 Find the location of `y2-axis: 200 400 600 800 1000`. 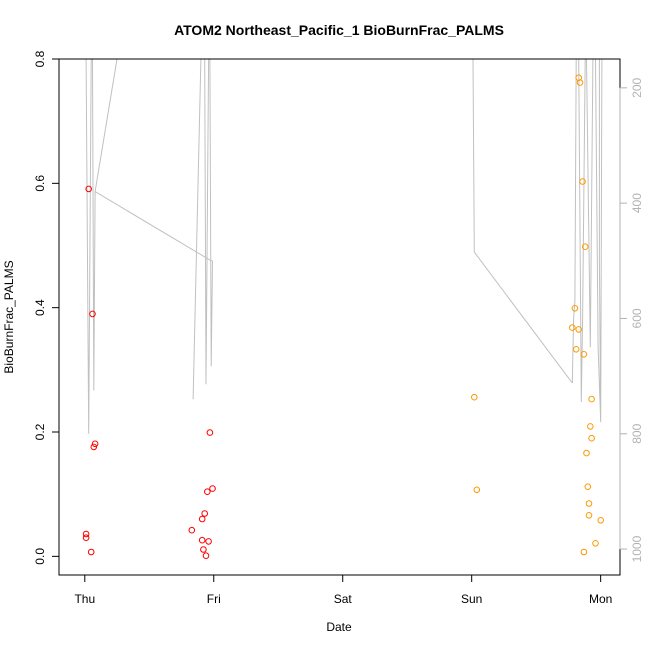

y2-axis: 200 400 600 800 1000 is located at coordinates (631, 319).